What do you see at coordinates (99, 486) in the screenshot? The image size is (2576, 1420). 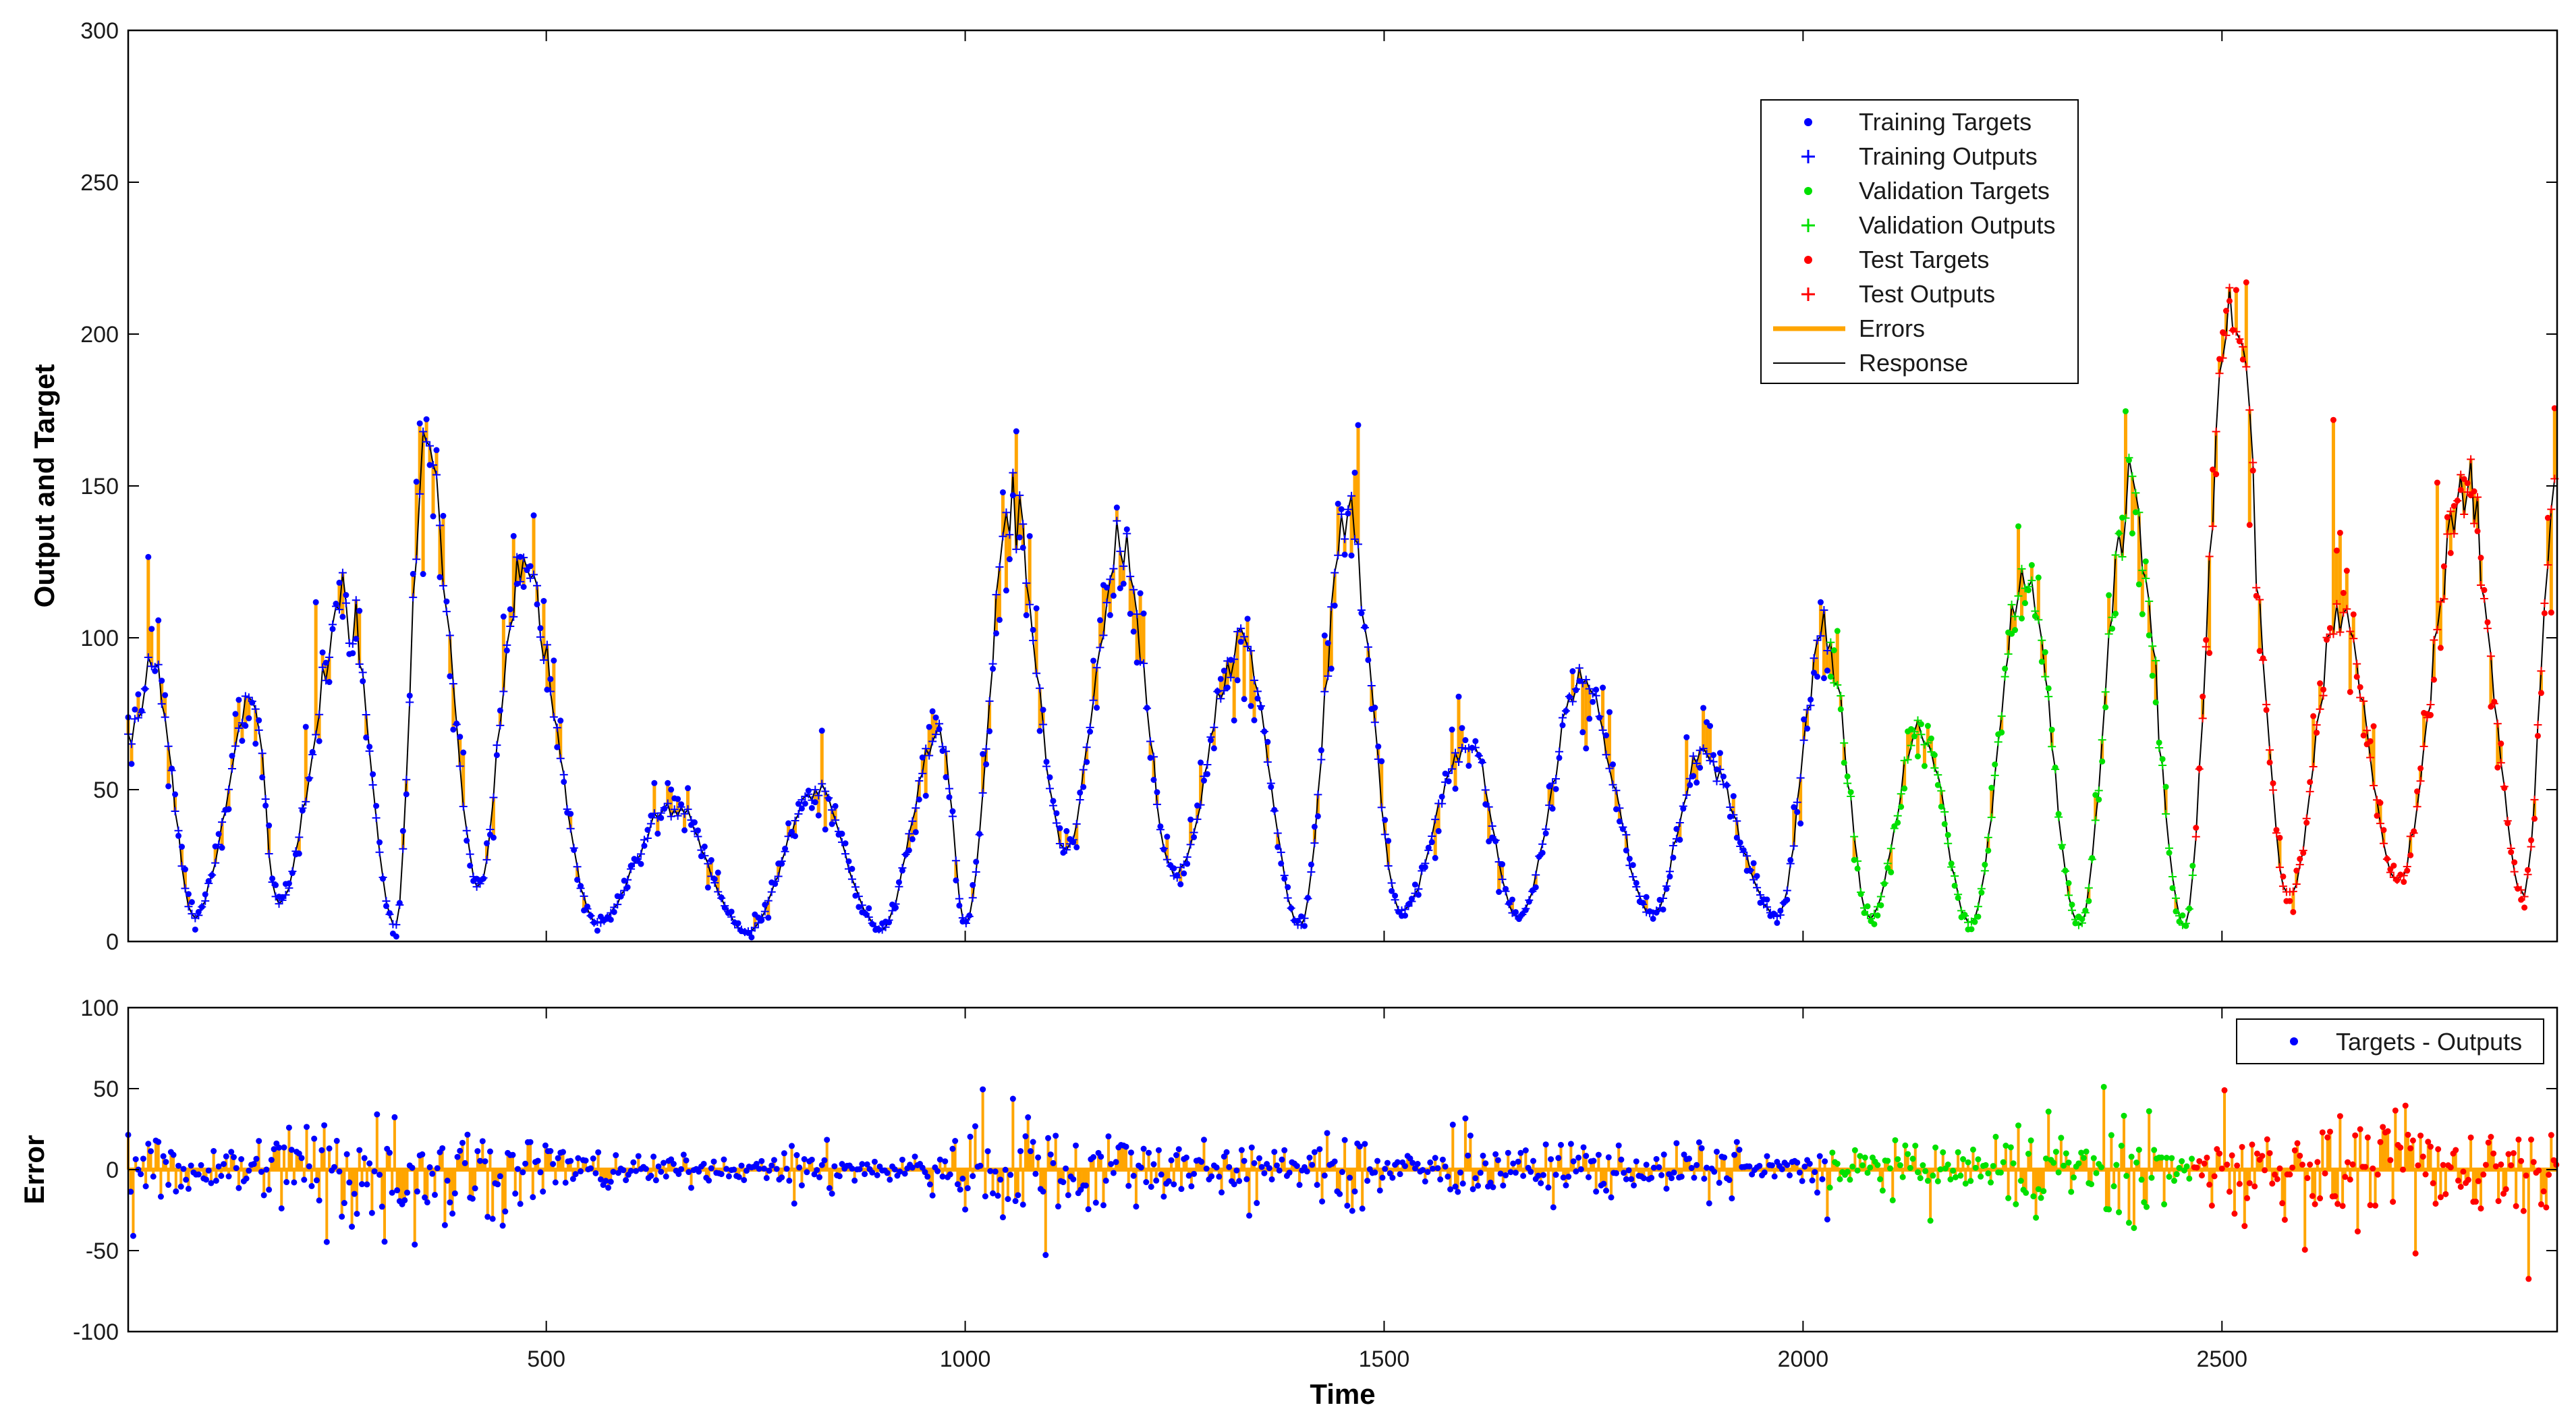 I see `response-y-tick-label: 150` at bounding box center [99, 486].